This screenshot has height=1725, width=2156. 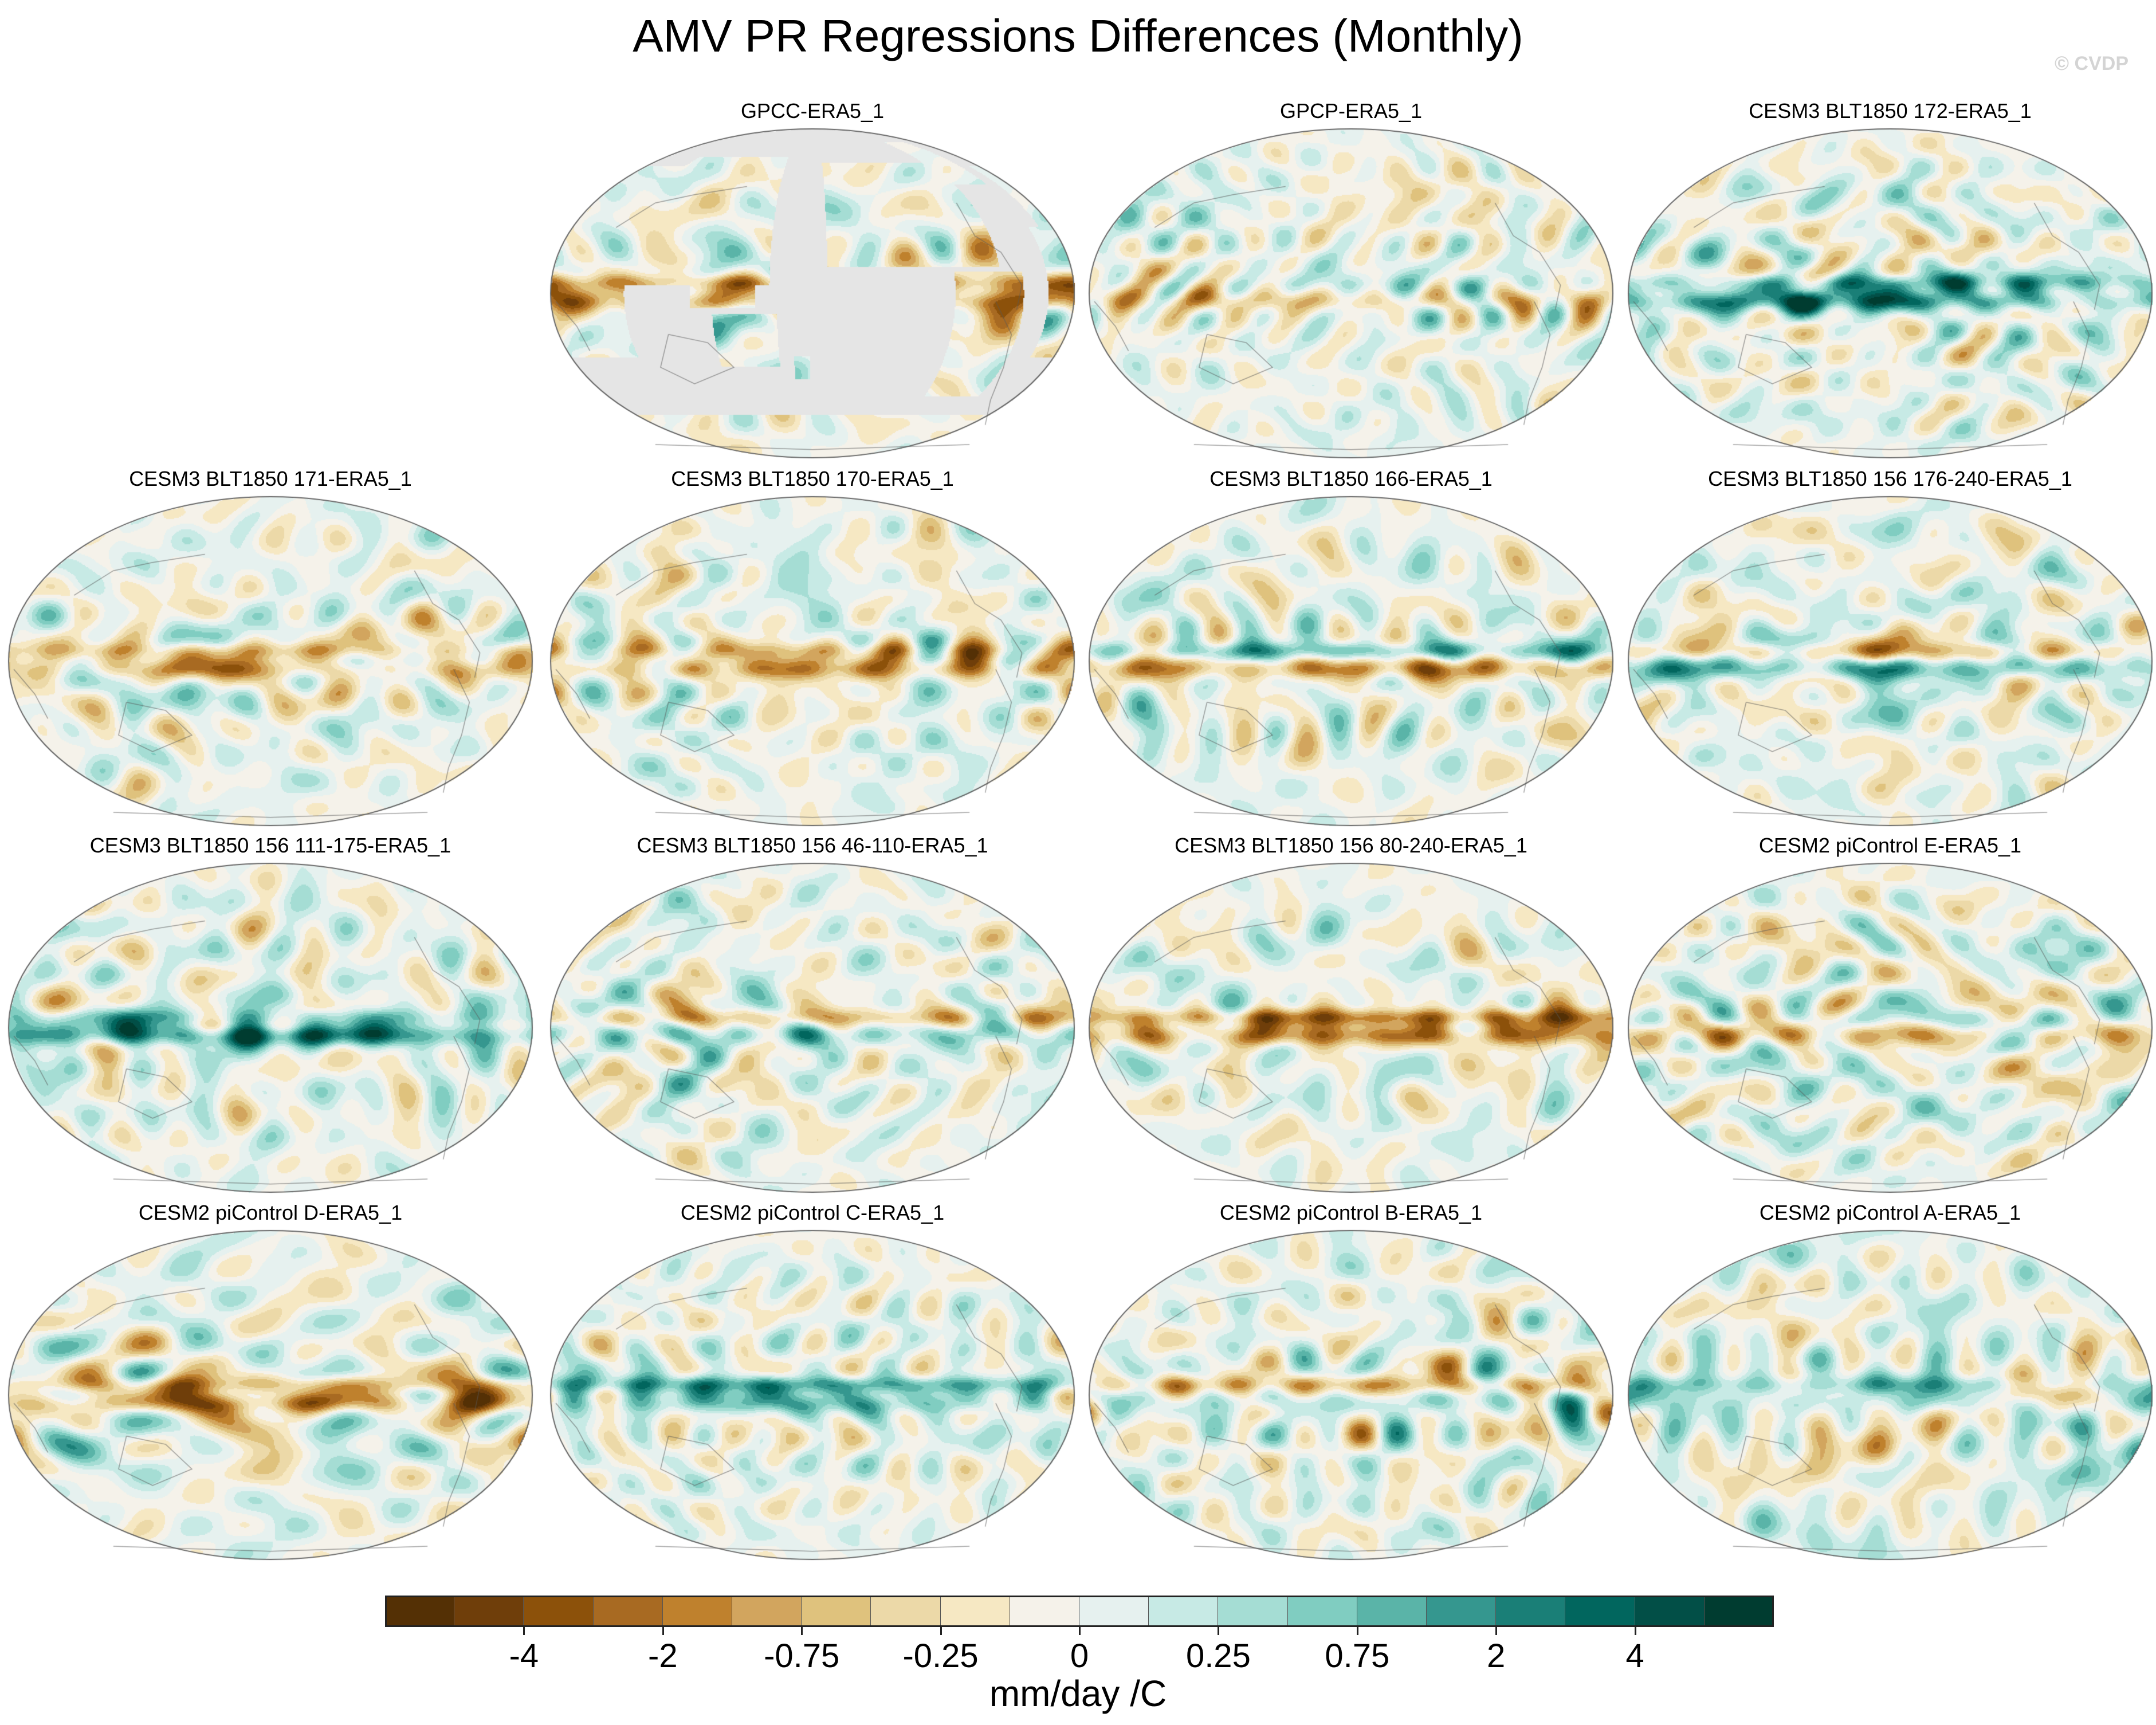 I want to click on panel-title: CESM2 piControl C-ERA5_1, so click(x=812, y=1212).